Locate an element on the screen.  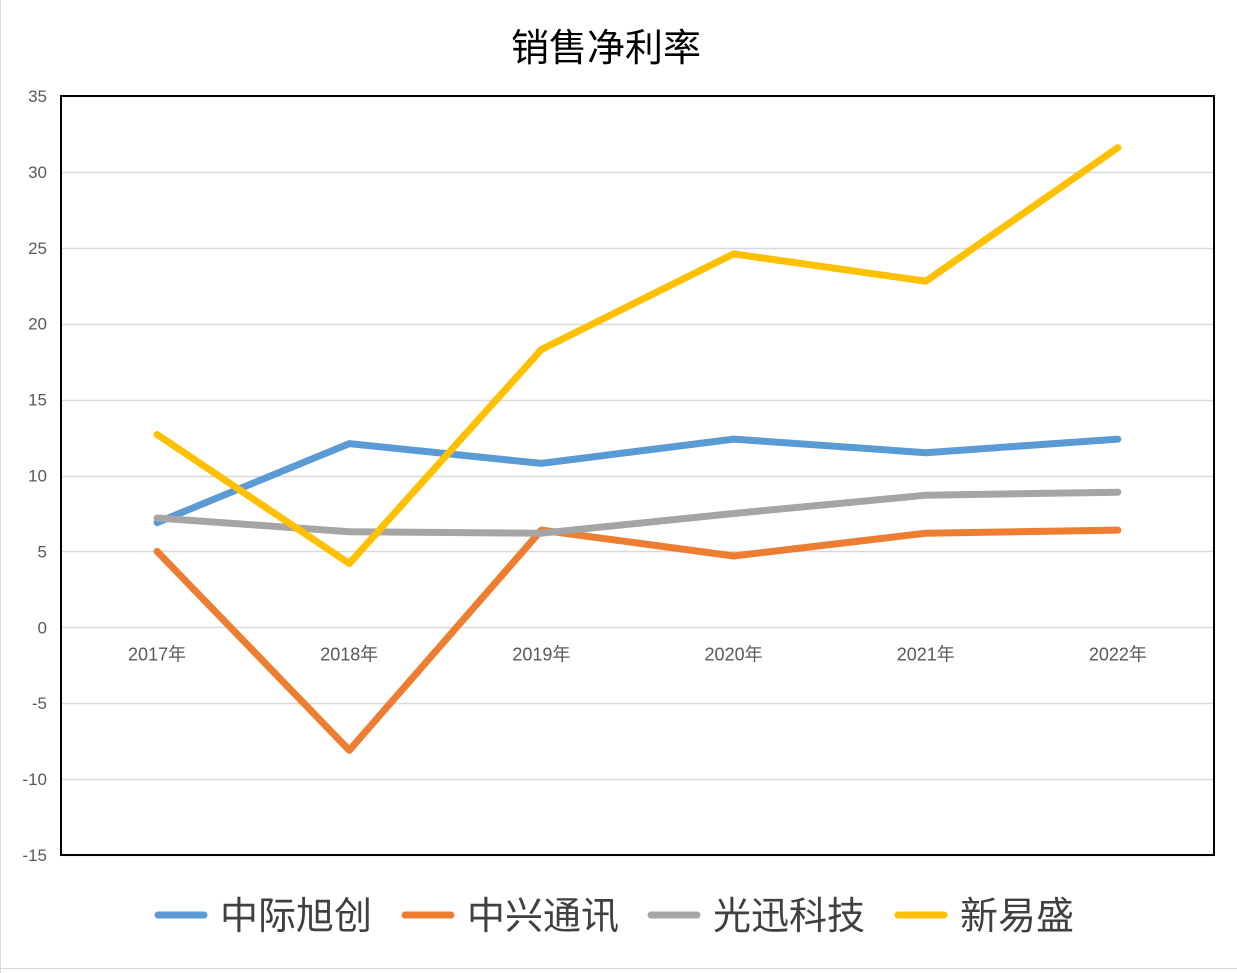
y-tick-label: 30 is located at coordinates (37, 172).